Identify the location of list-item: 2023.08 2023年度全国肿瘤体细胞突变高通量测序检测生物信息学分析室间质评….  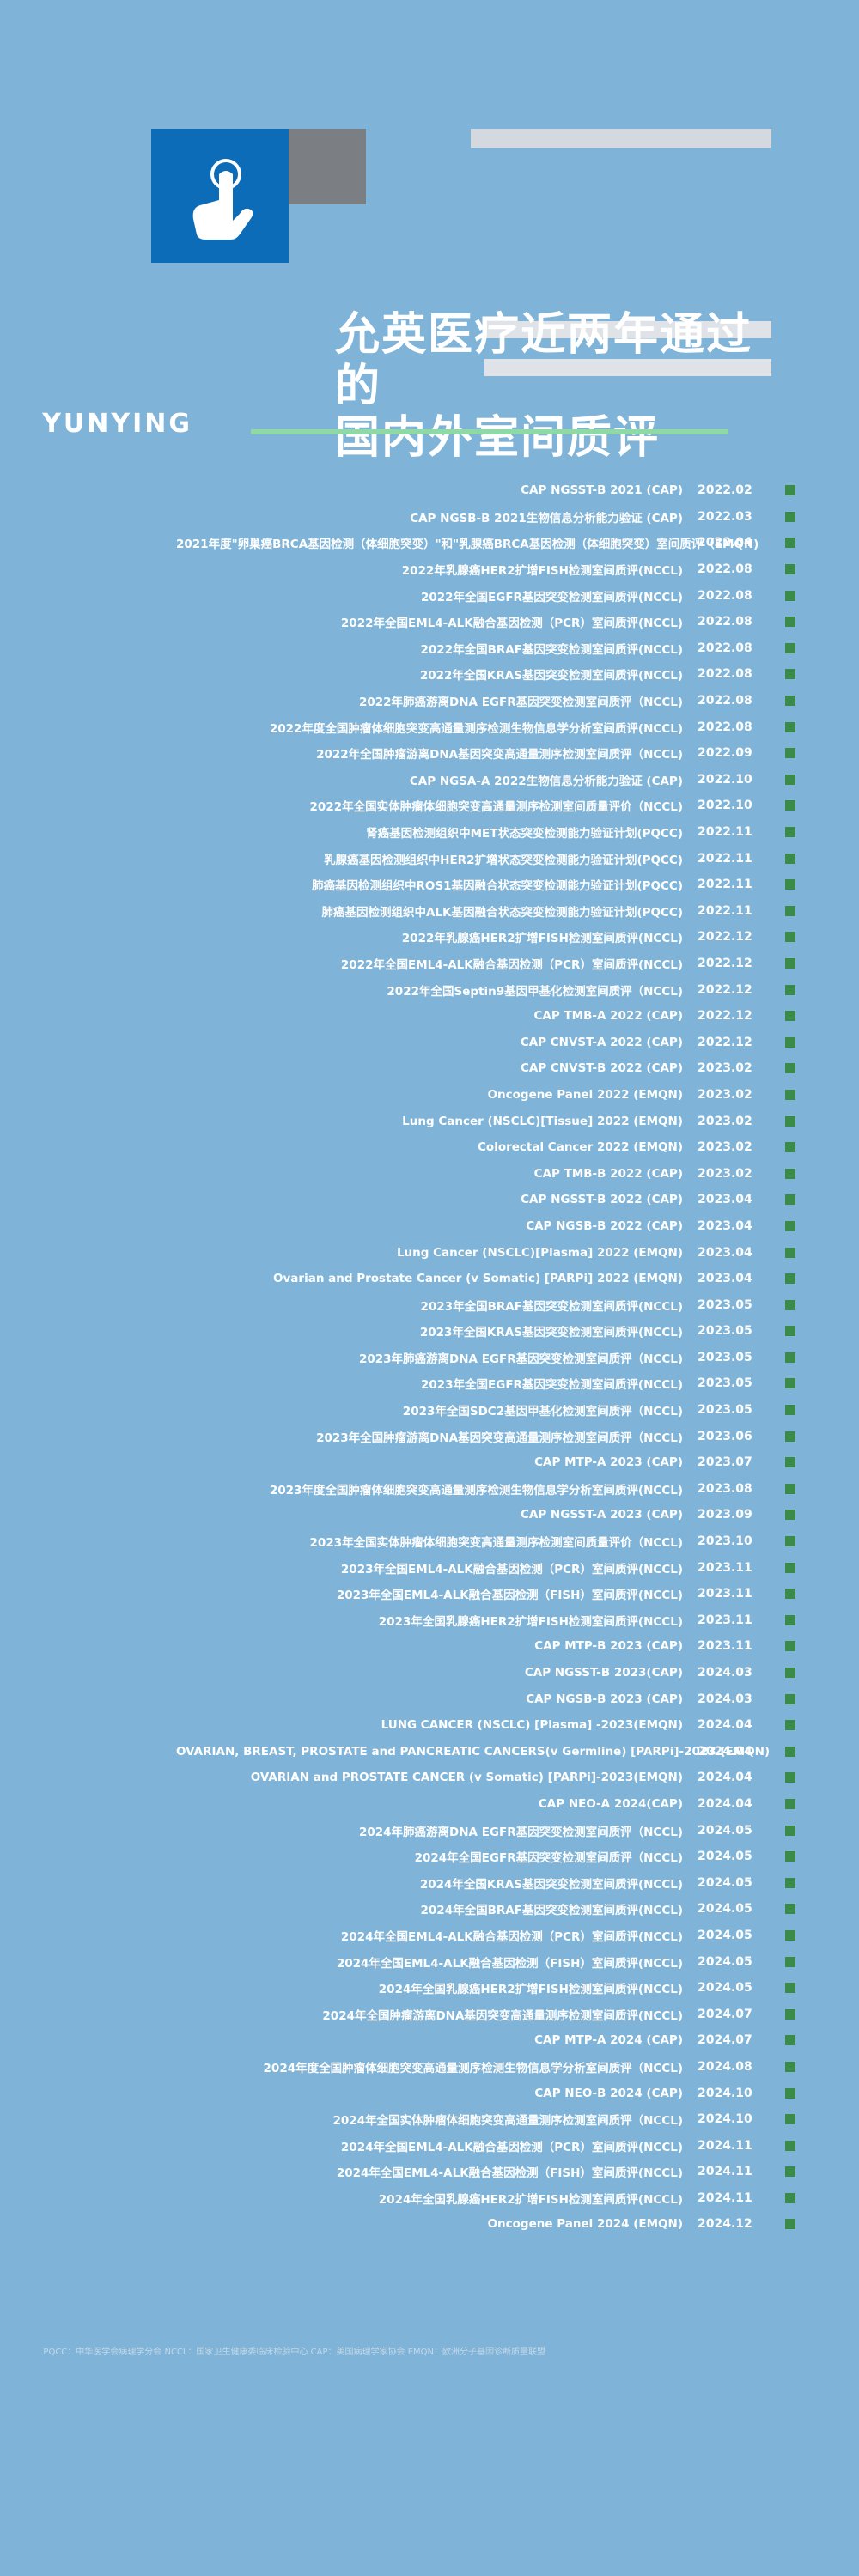
(430, 1489).